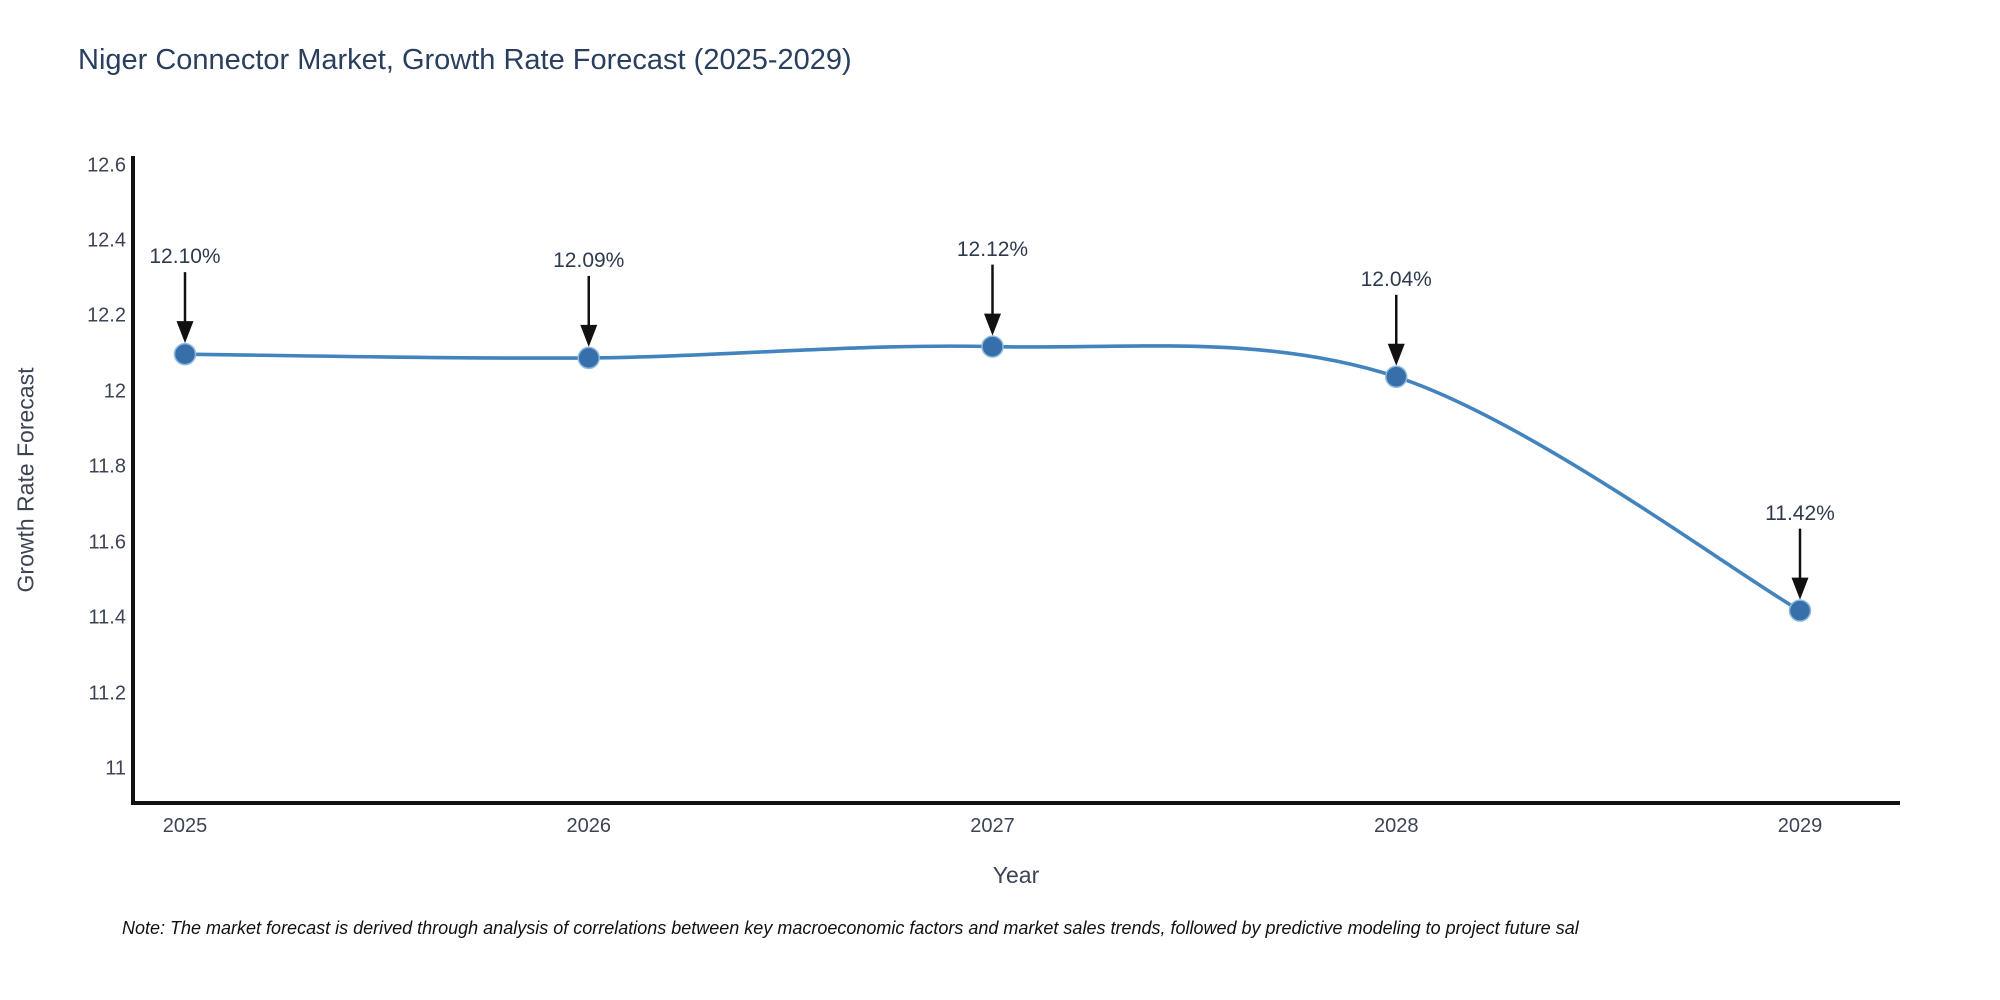 Image resolution: width=2000 pixels, height=1000 pixels. Describe the element at coordinates (114, 391) in the screenshot. I see `y-tick-label: 12` at that location.